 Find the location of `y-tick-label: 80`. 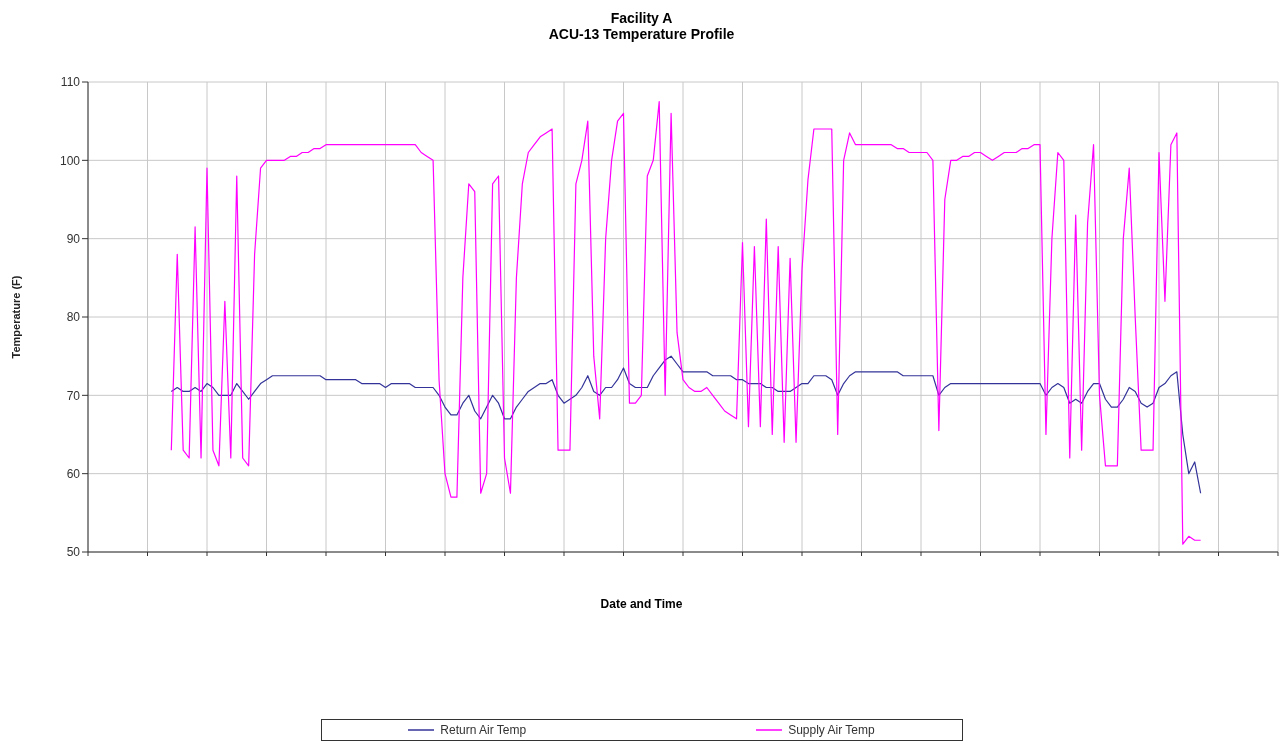

y-tick-label: 80 is located at coordinates (73, 317).